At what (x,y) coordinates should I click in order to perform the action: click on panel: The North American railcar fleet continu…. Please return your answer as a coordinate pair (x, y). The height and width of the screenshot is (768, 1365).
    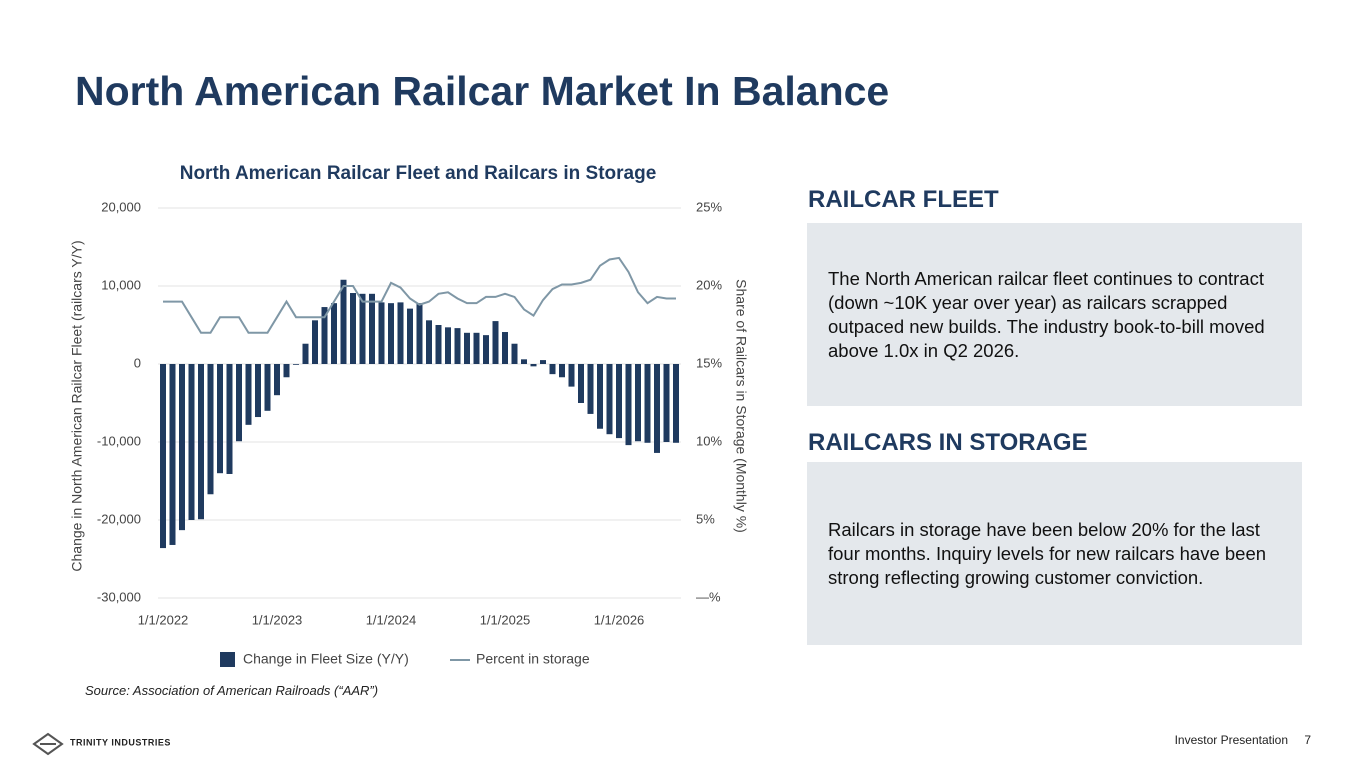
    Looking at the image, I should click on (1054, 314).